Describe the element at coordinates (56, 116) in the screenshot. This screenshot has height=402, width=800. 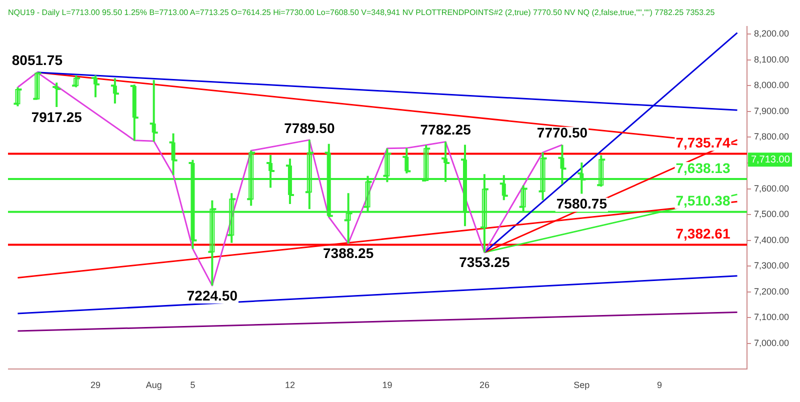
I see `annotation: 7917.25` at that location.